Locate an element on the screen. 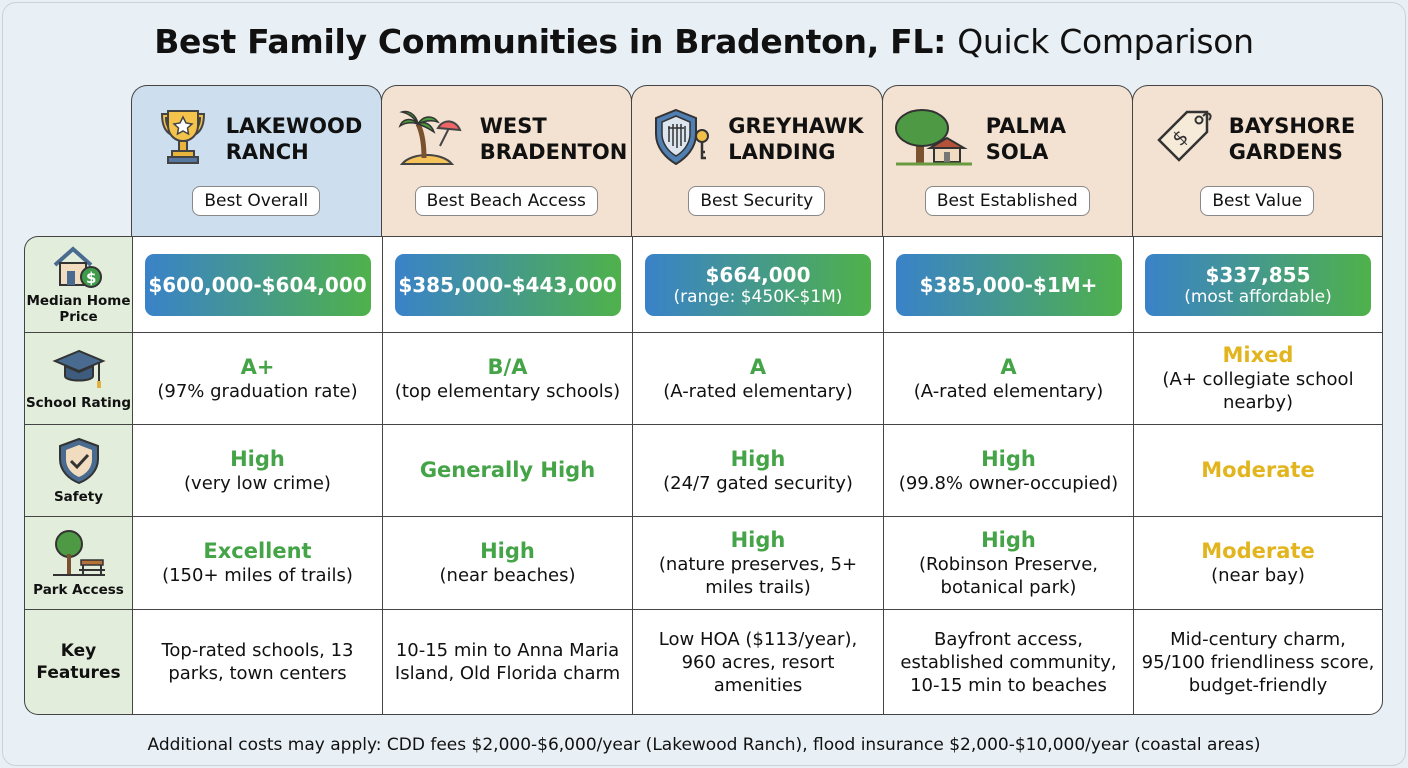  price-value: $600,000-$604,000 is located at coordinates (257, 284).